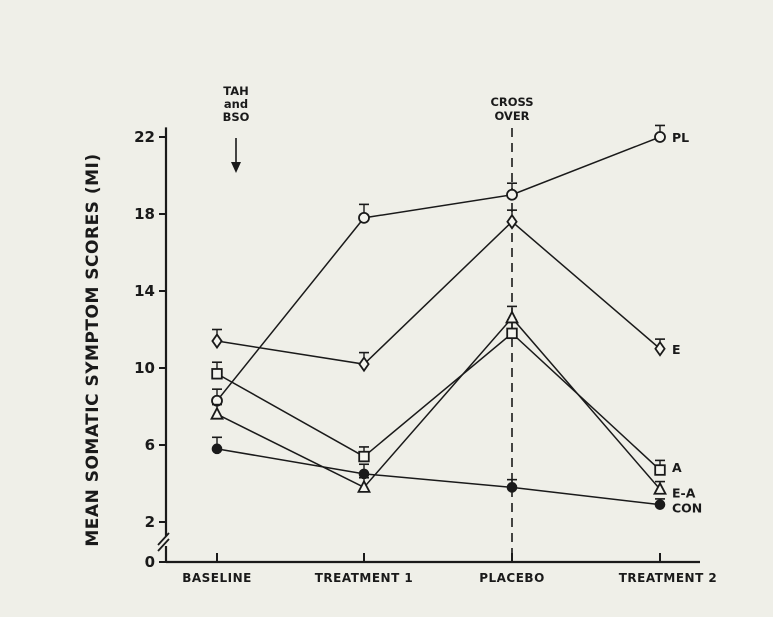  What do you see at coordinates (236, 104) in the screenshot?
I see `annotation-text-tah-bso: and` at bounding box center [236, 104].